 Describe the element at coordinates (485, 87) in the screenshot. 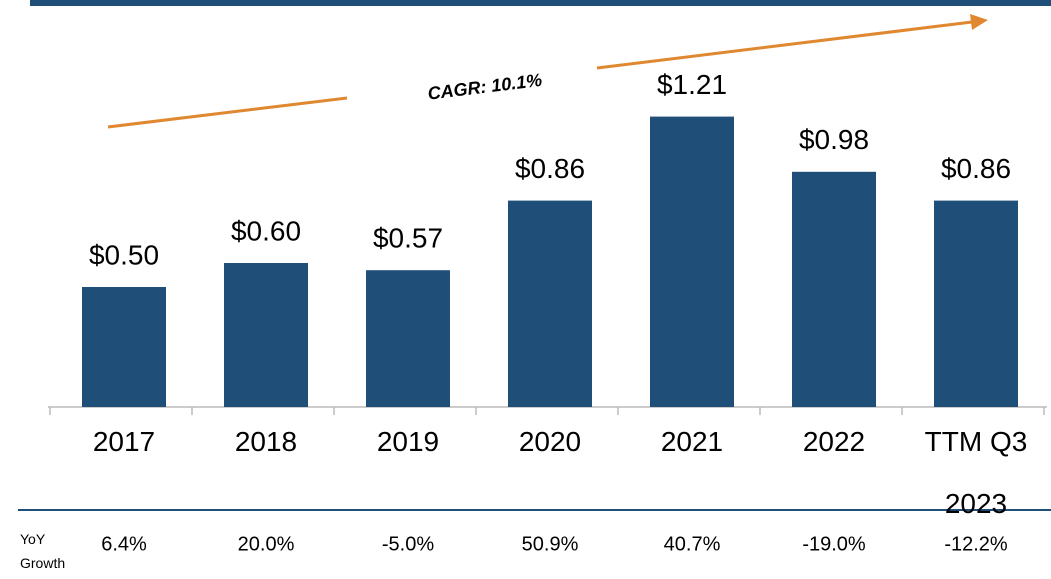

I see `cagr-label: CAGR: 10.1%` at that location.